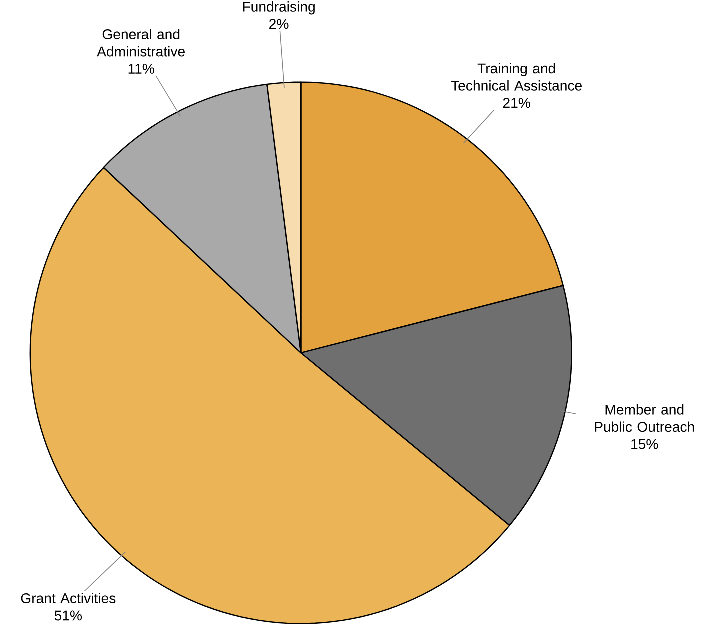 The height and width of the screenshot is (624, 713). I want to click on data-label: 51%, so click(68, 615).